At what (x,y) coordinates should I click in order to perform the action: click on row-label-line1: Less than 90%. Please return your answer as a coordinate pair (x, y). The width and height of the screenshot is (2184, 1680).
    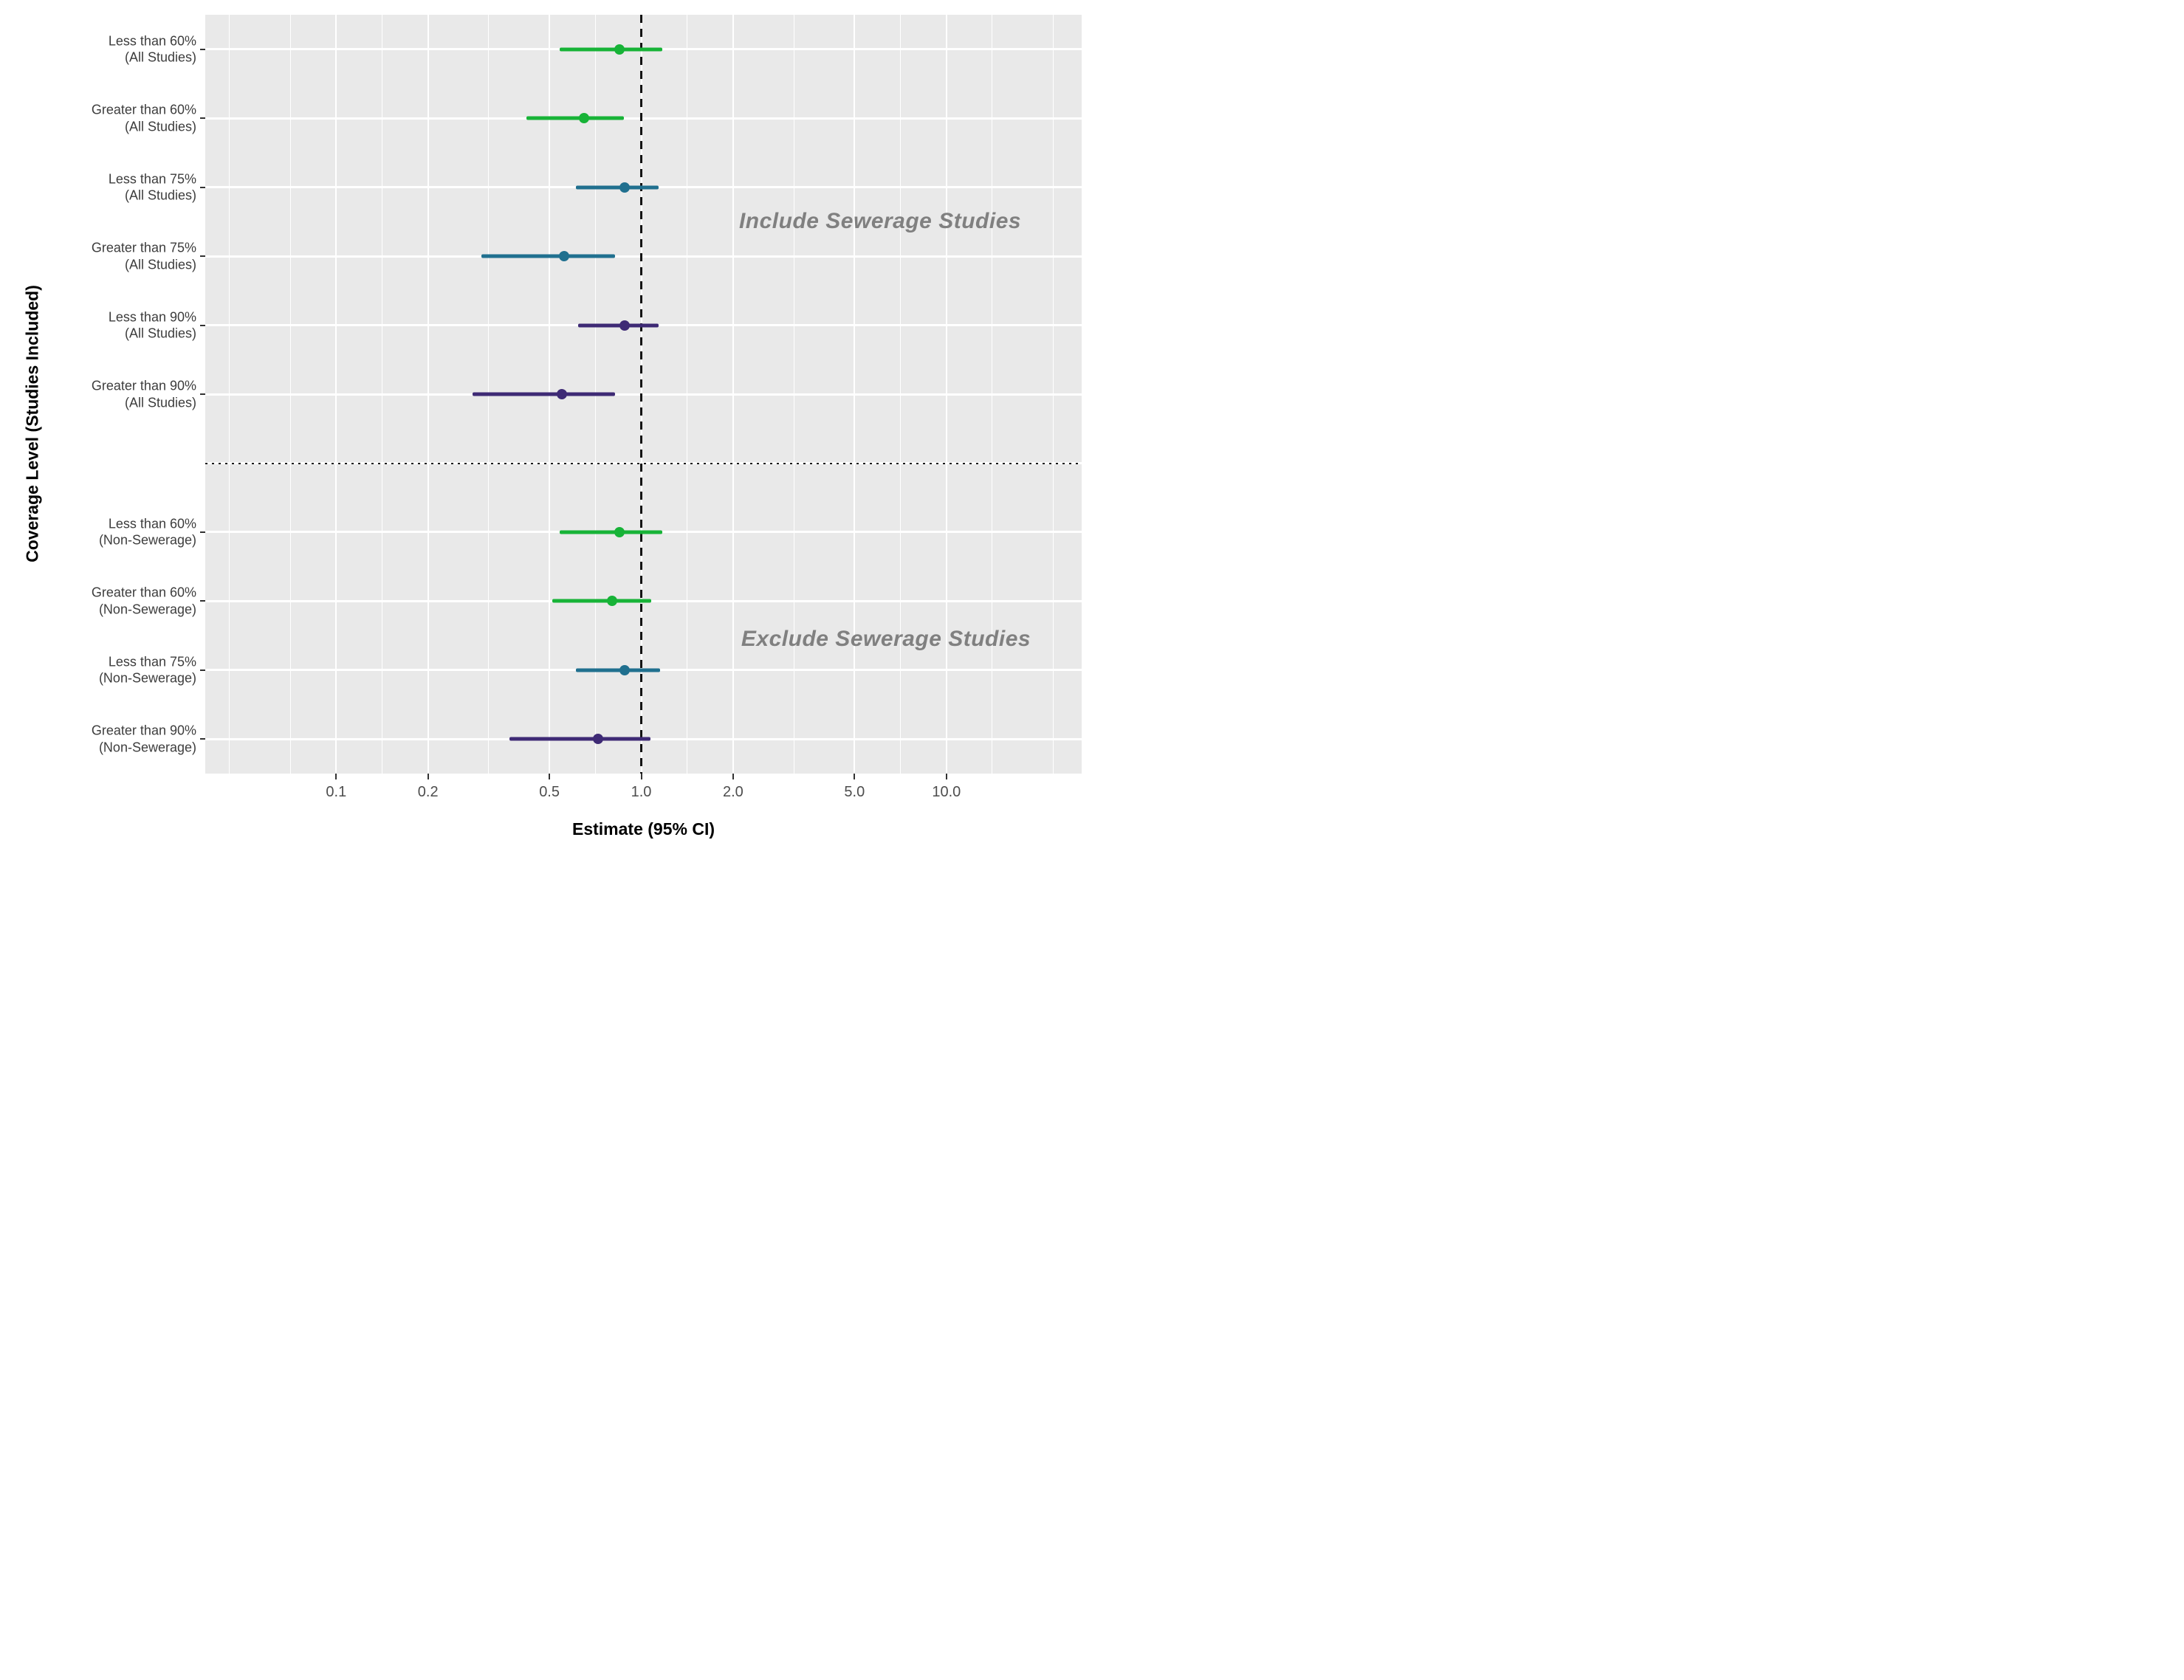
    Looking at the image, I should click on (152, 317).